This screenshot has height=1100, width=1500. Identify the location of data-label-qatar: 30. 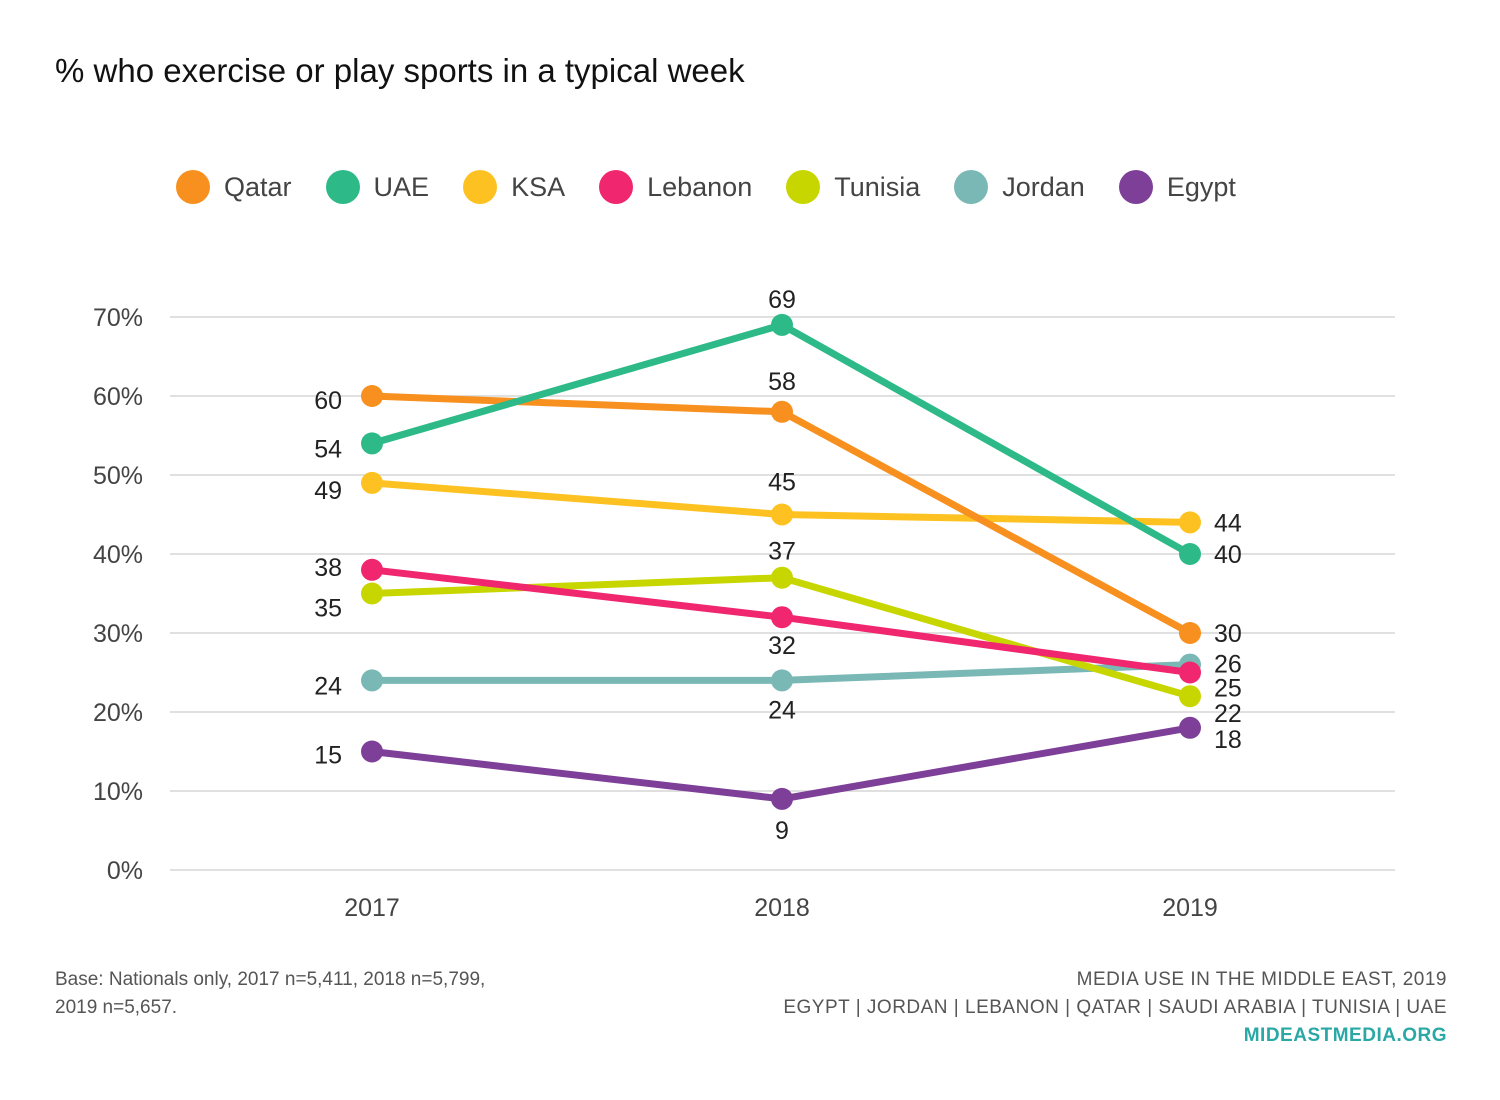
(1228, 634).